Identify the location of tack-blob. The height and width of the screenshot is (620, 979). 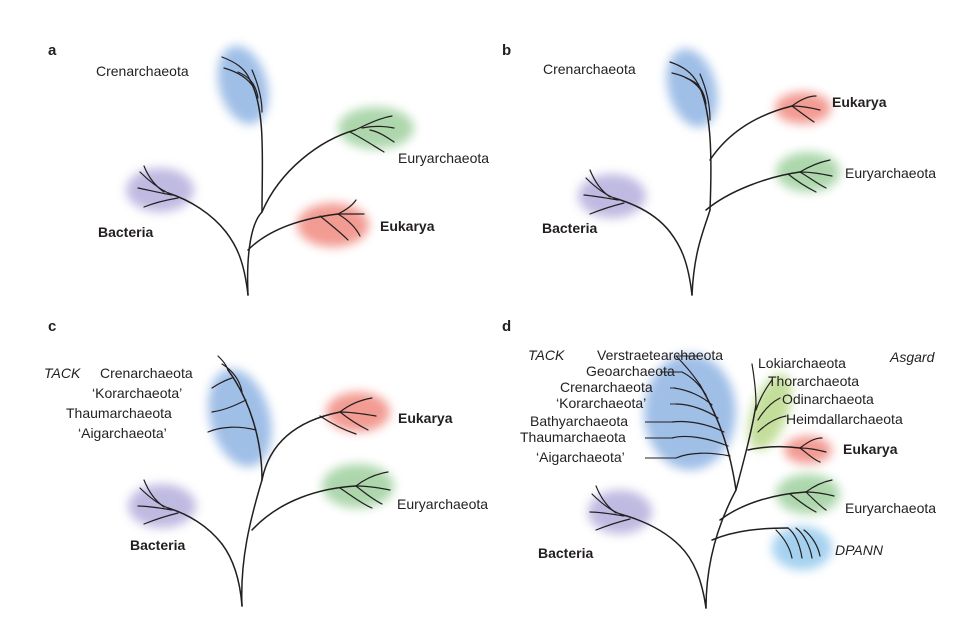
(240, 418).